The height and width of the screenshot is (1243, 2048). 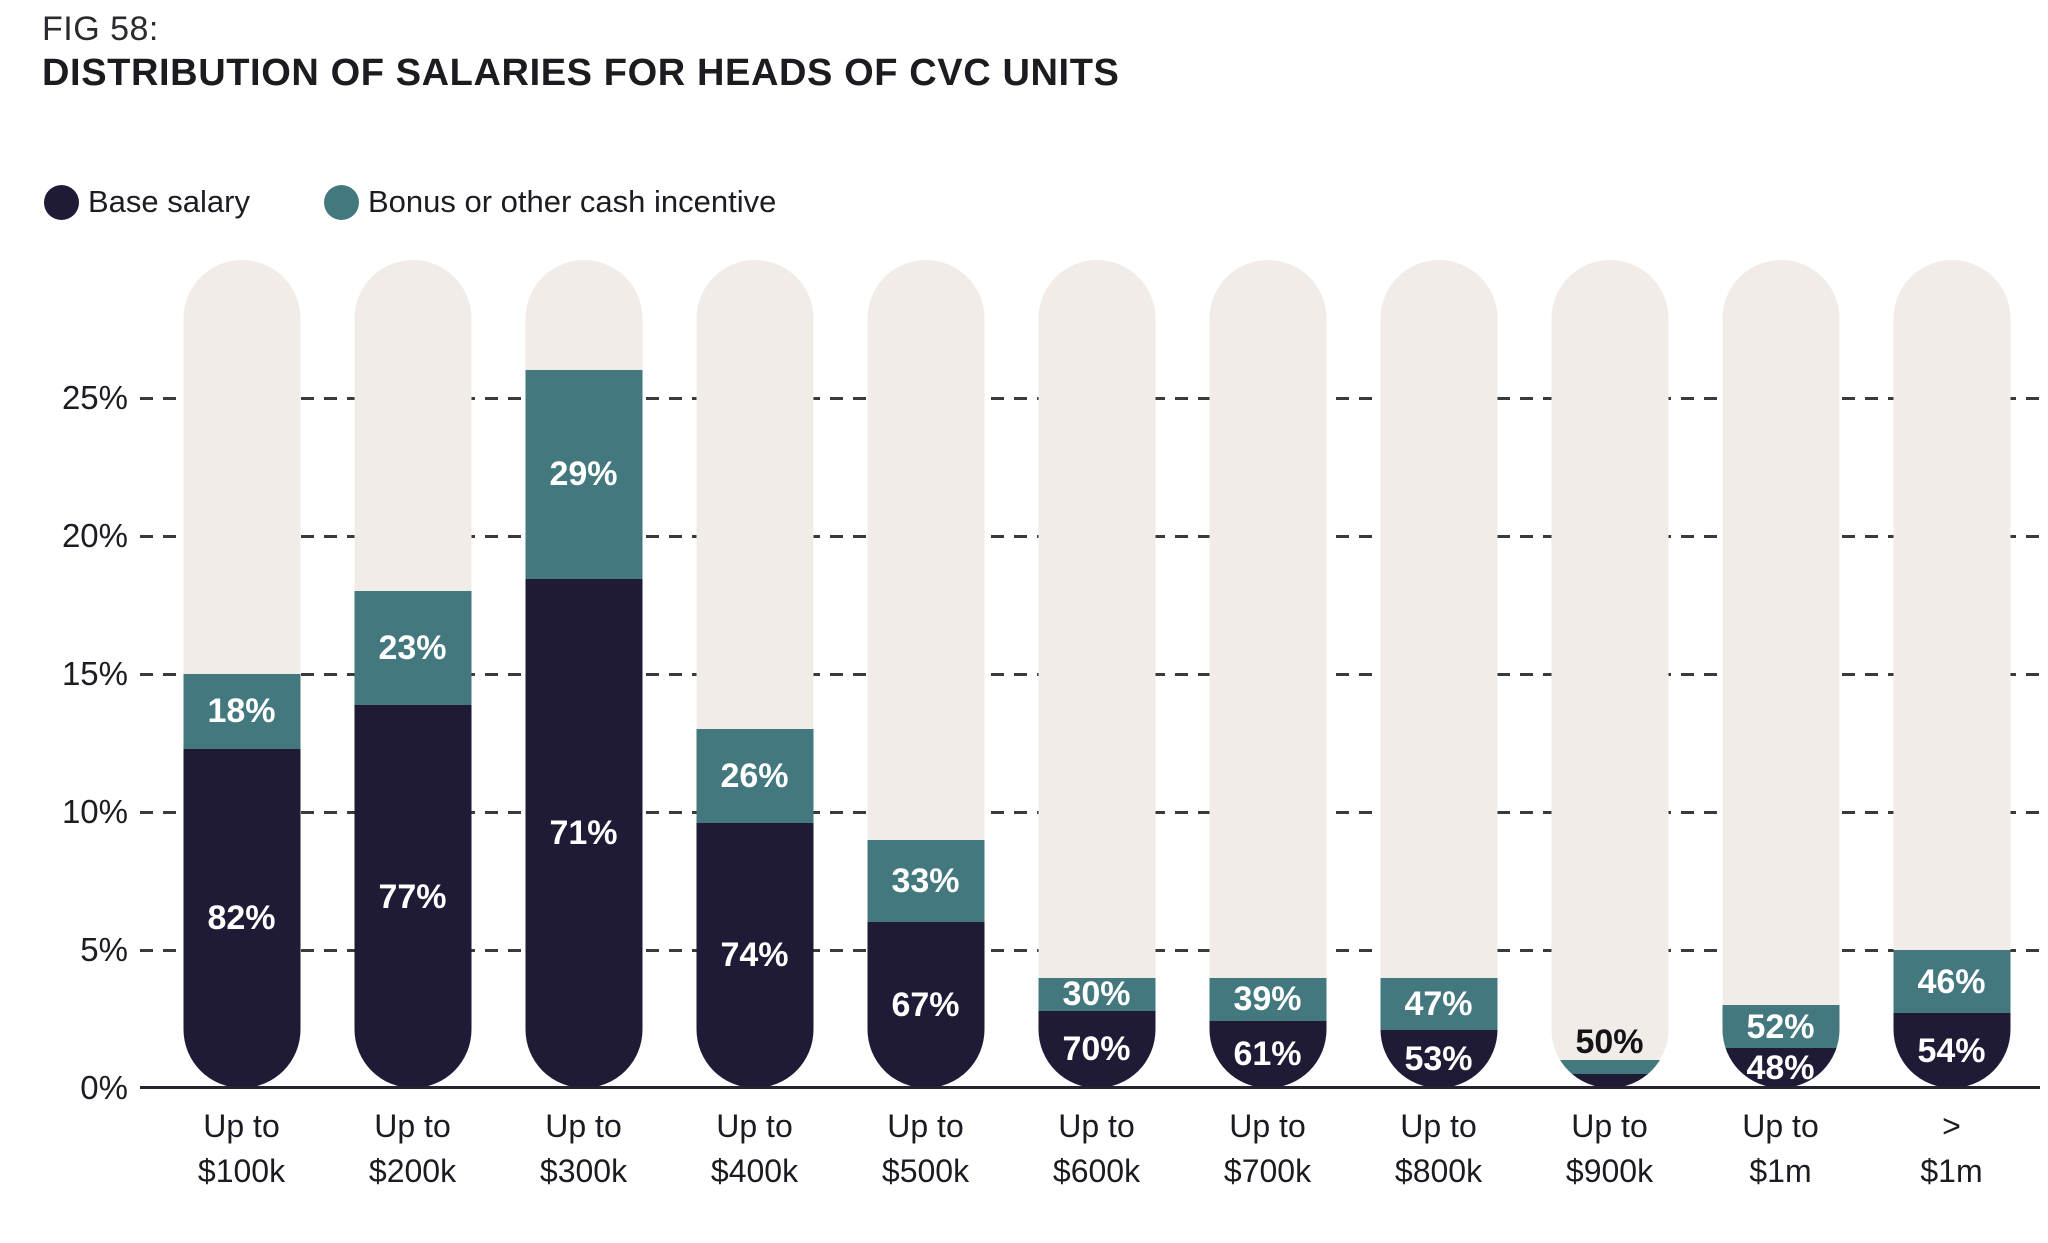 I want to click on x-axis-category-label: Up to $400k, so click(x=754, y=1148).